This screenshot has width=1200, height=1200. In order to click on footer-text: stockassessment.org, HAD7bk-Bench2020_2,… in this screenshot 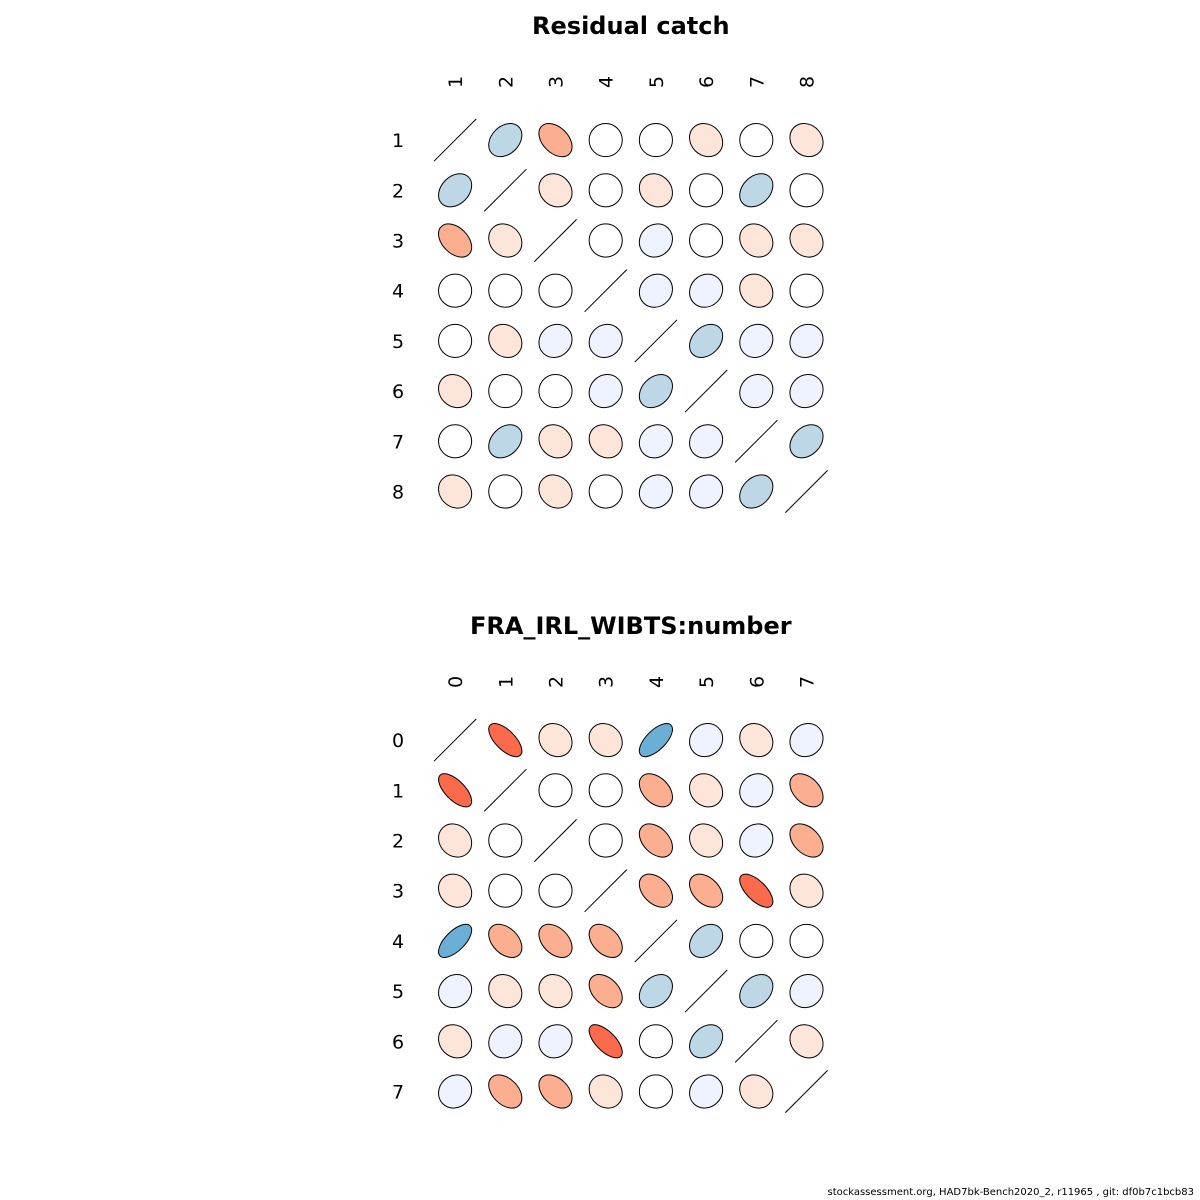, I will do `click(1010, 1192)`.